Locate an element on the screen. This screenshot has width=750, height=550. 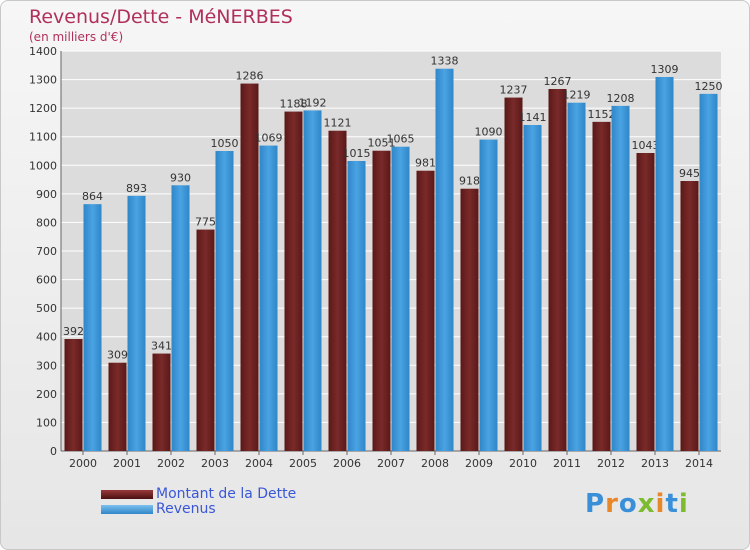
data-label-debt: 1267 is located at coordinates (558, 81).